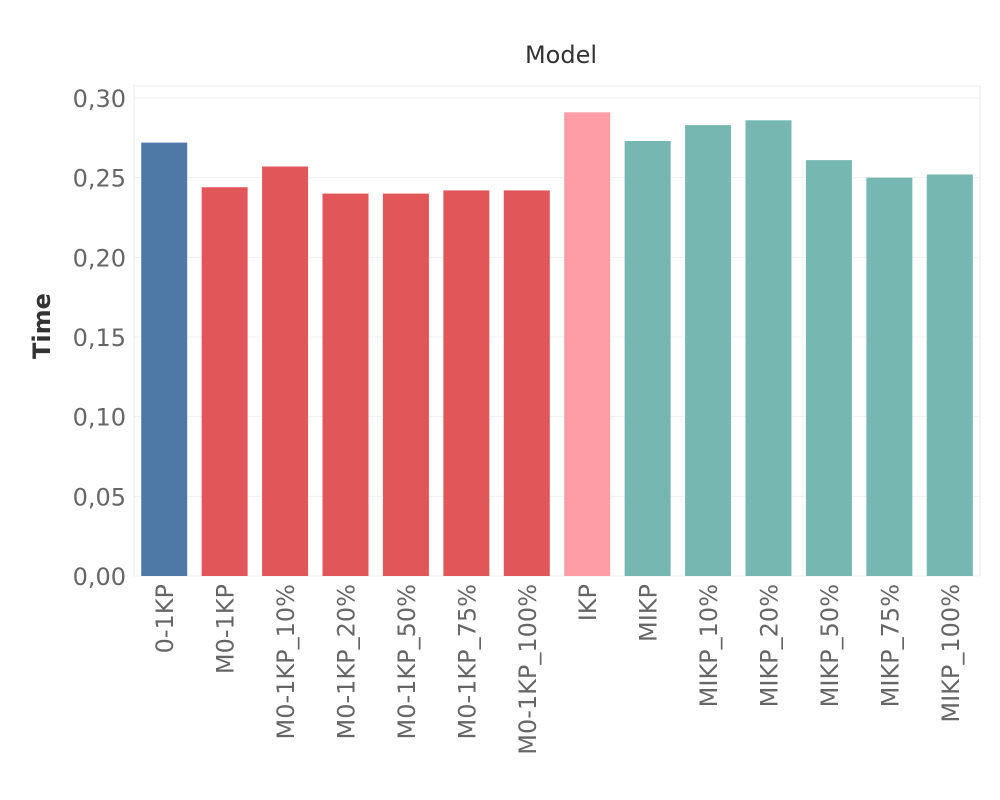 The width and height of the screenshot is (1000, 800). Describe the element at coordinates (951, 653) in the screenshot. I see `x-tick-label: MIKP_100%` at that location.